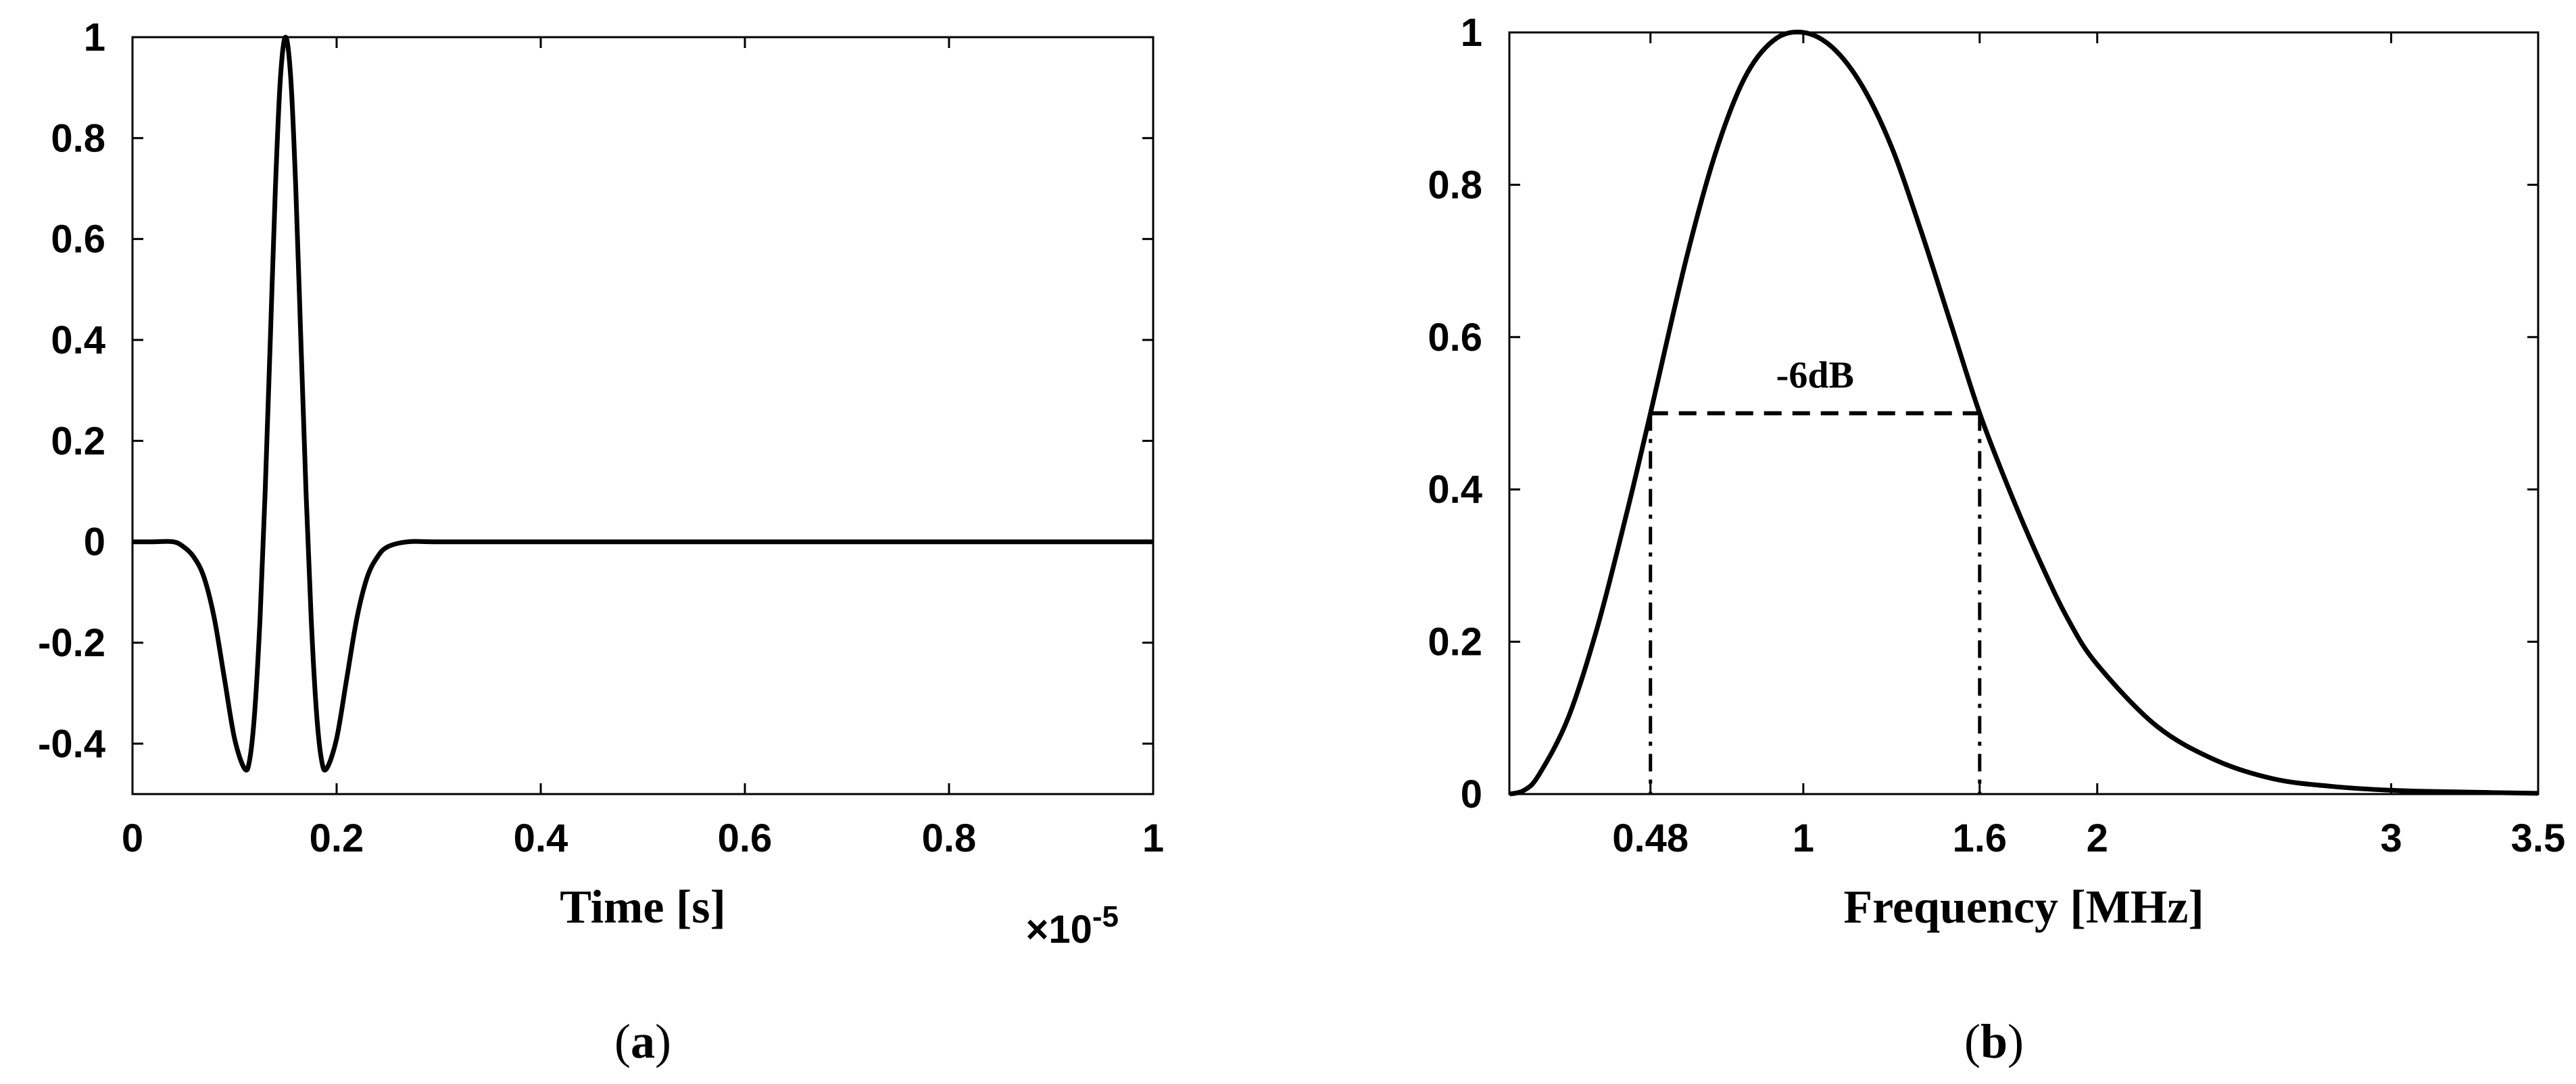 This screenshot has width=2576, height=1084. I want to click on a-y-tick-label: 0.6, so click(78, 240).